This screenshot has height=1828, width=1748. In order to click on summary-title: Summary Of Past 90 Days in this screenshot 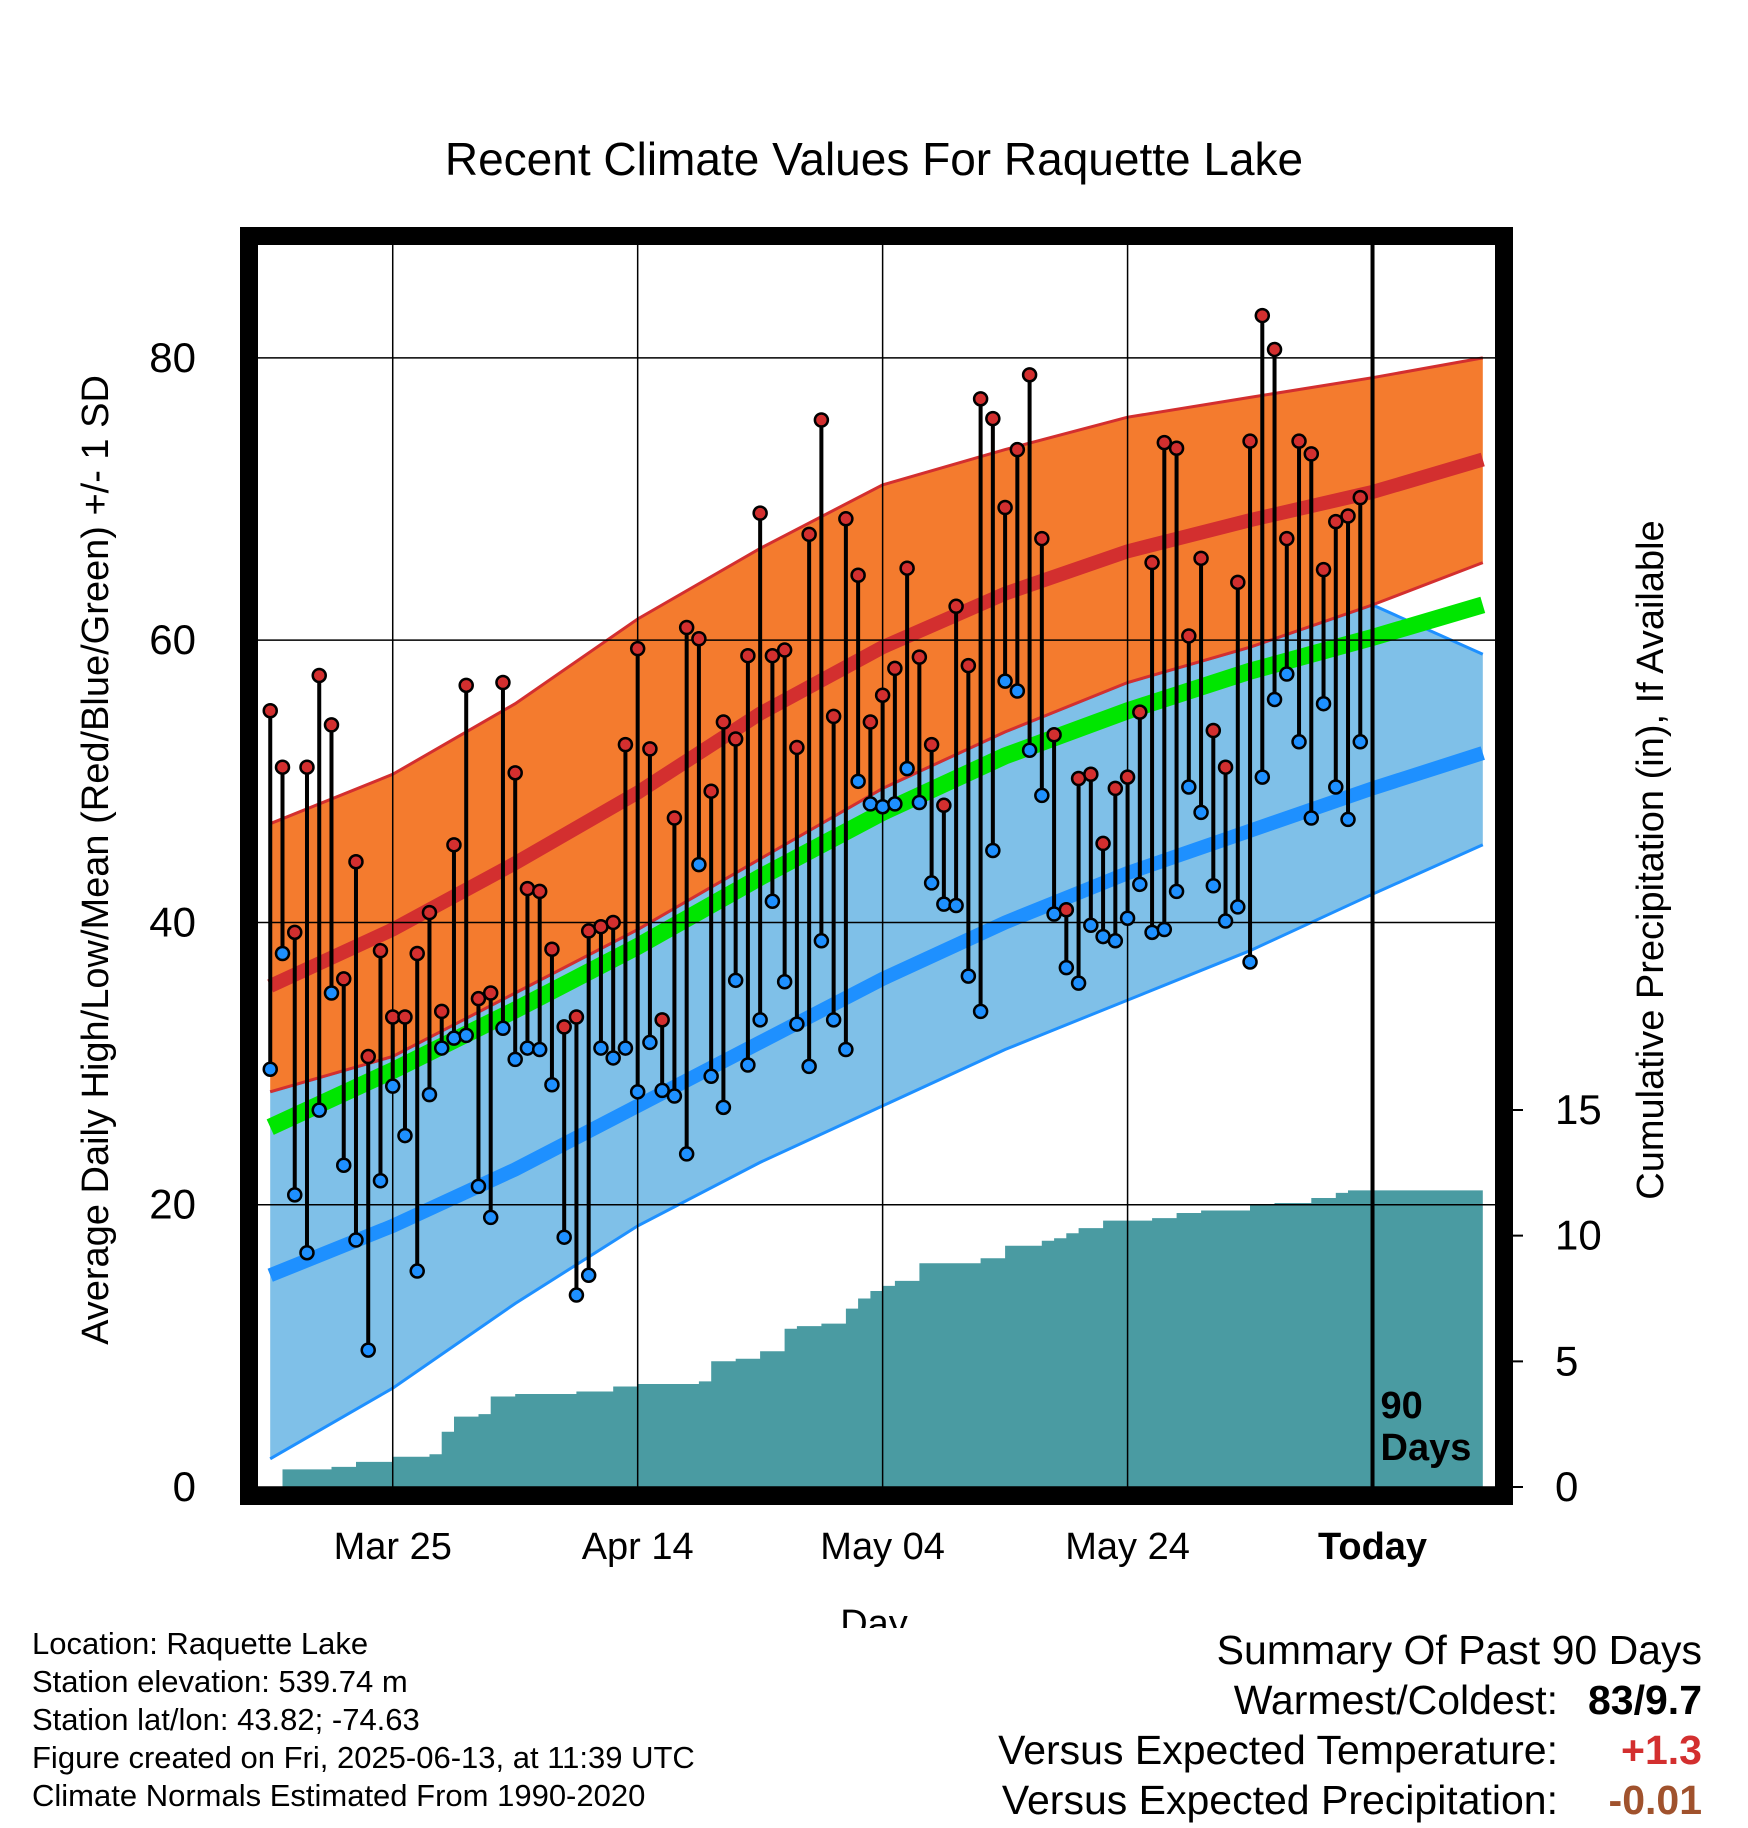, I will do `click(1459, 1650)`.